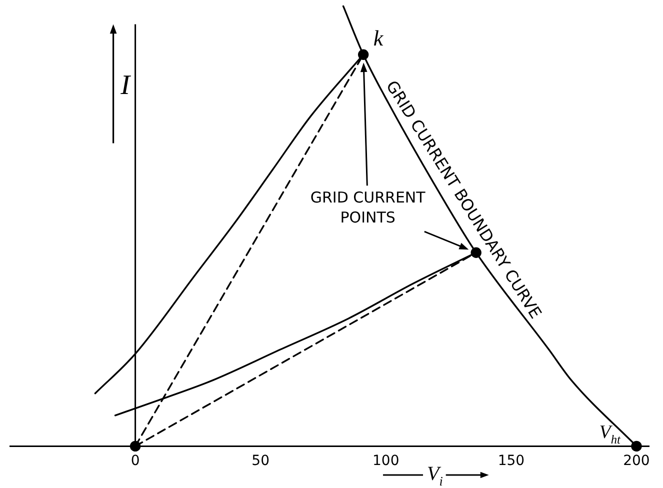 This screenshot has height=488, width=663. I want to click on annotation: k, so click(378, 38).